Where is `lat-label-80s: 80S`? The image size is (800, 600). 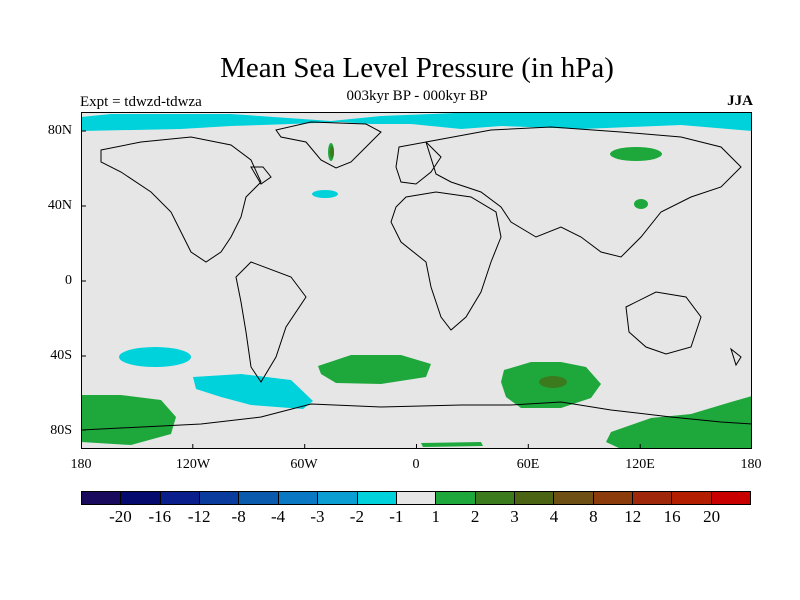 lat-label-80s: 80S is located at coordinates (61, 430).